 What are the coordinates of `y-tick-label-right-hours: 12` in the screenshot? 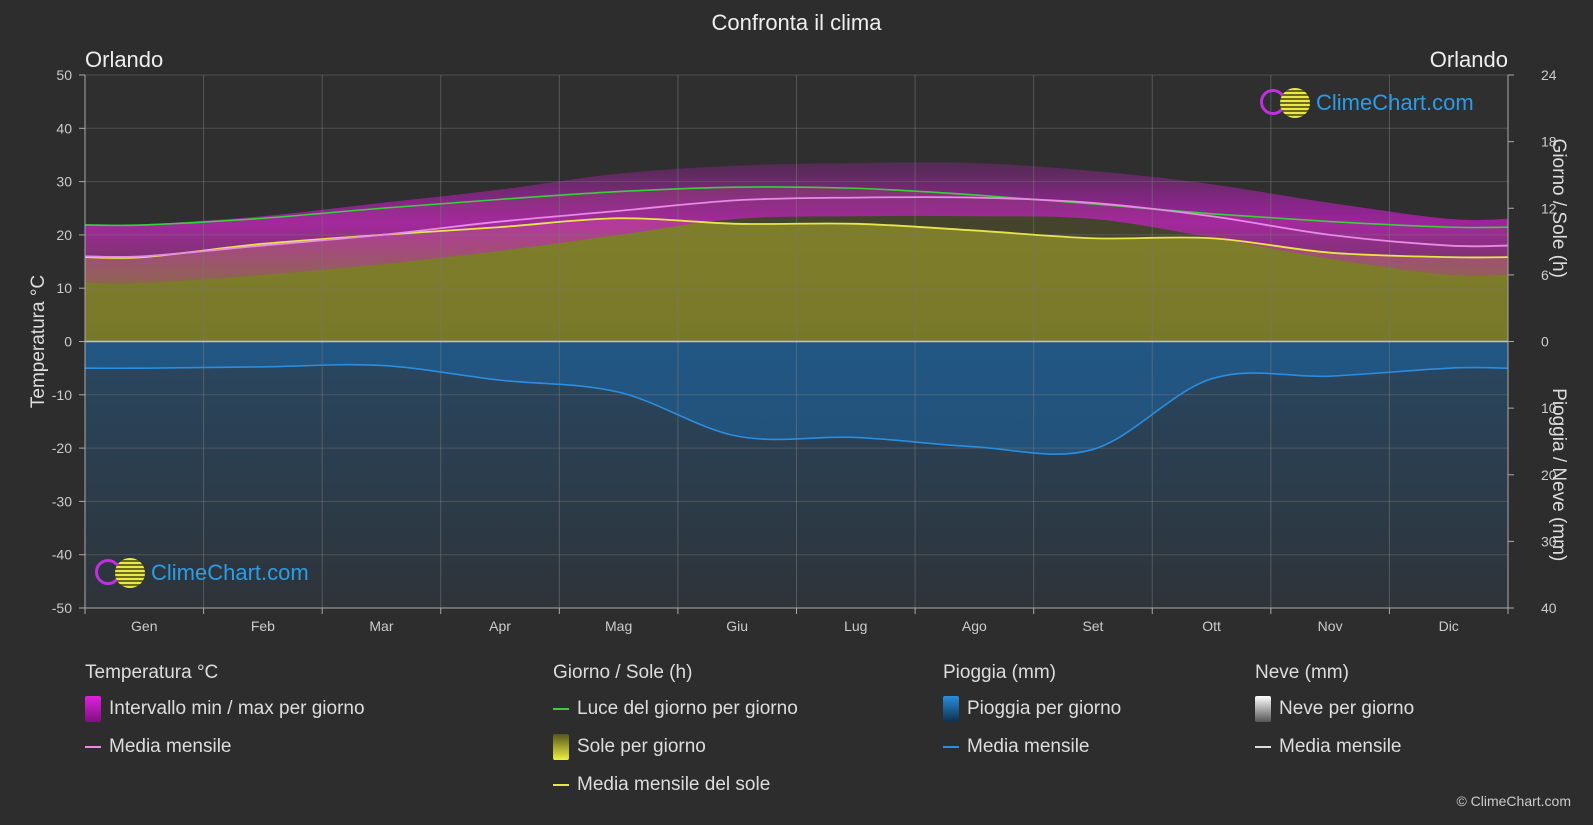 It's located at (1549, 208).